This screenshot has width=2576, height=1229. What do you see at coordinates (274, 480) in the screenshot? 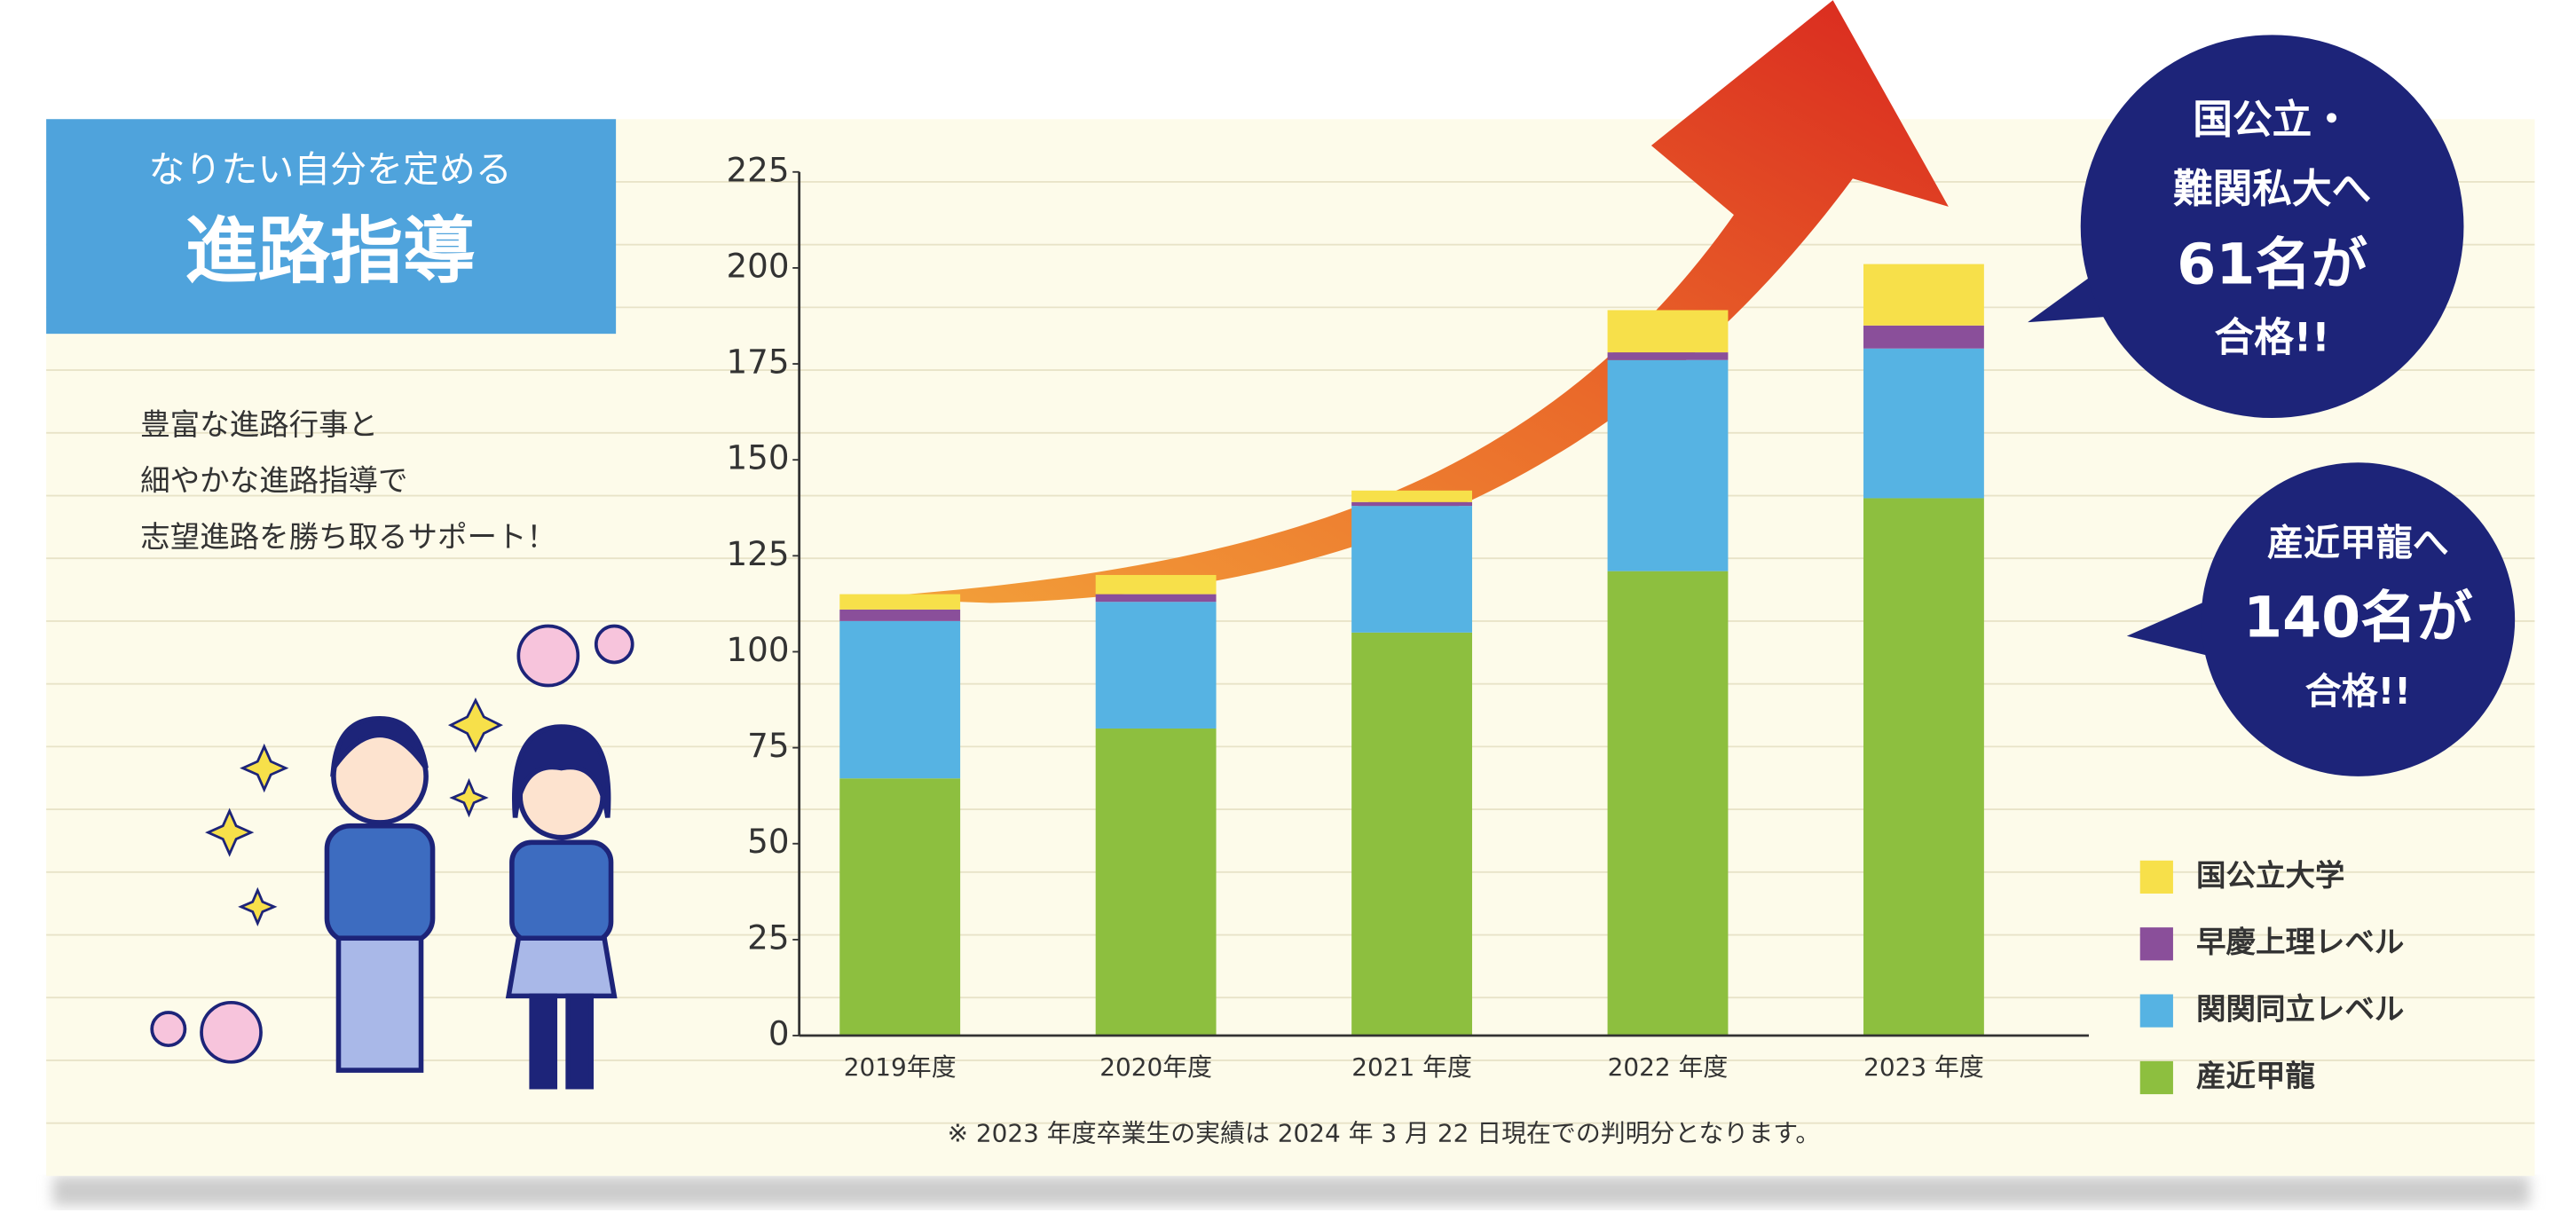
I see `description-line: 細やかな進路指導で` at bounding box center [274, 480].